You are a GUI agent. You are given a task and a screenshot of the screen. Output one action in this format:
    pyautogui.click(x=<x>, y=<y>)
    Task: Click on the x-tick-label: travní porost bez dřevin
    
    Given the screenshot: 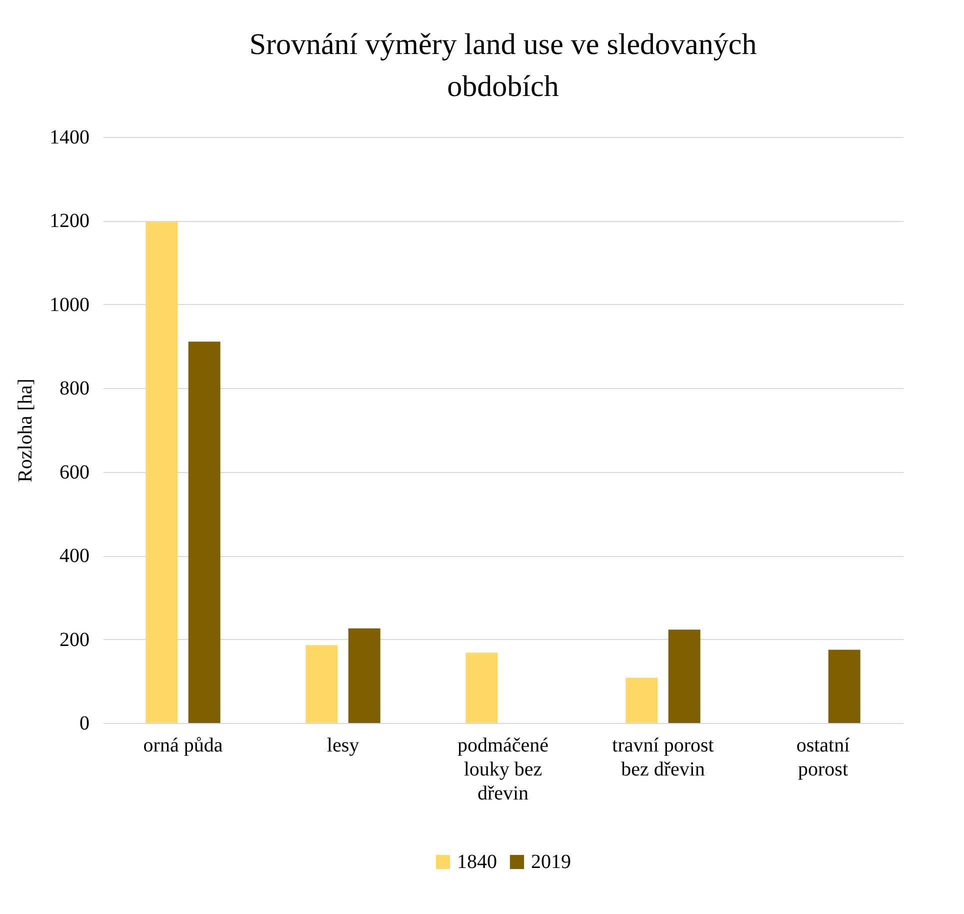 What is the action you would take?
    pyautogui.click(x=663, y=757)
    